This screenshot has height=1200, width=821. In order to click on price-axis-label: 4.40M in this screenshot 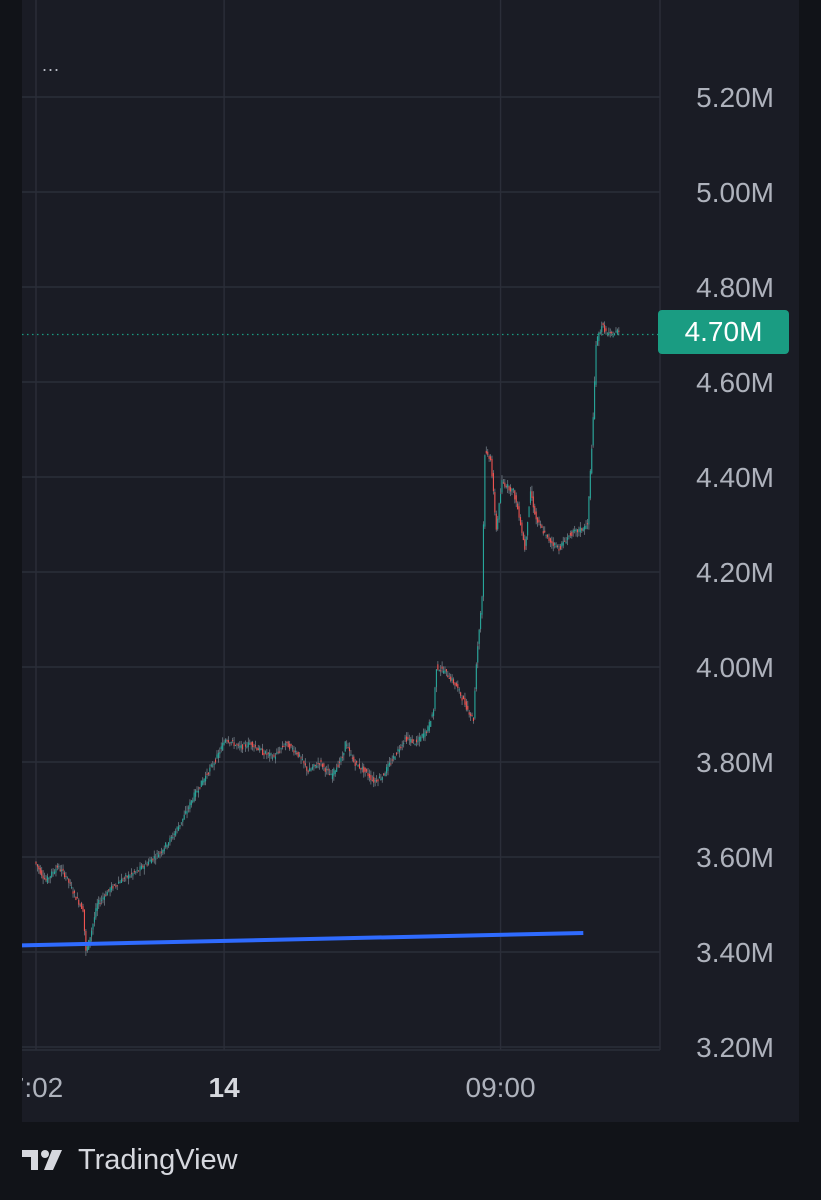, I will do `click(735, 477)`.